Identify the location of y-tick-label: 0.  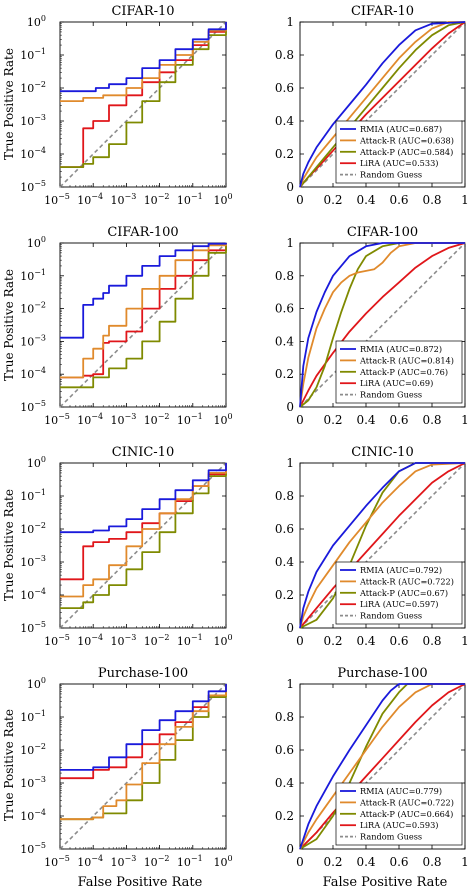
(290, 187).